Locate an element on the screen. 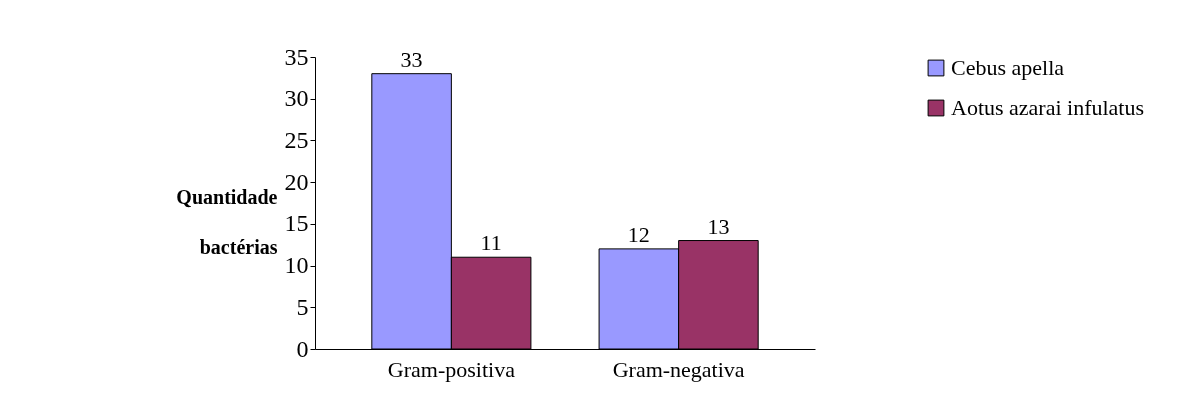  data-label: 33 is located at coordinates (411, 59).